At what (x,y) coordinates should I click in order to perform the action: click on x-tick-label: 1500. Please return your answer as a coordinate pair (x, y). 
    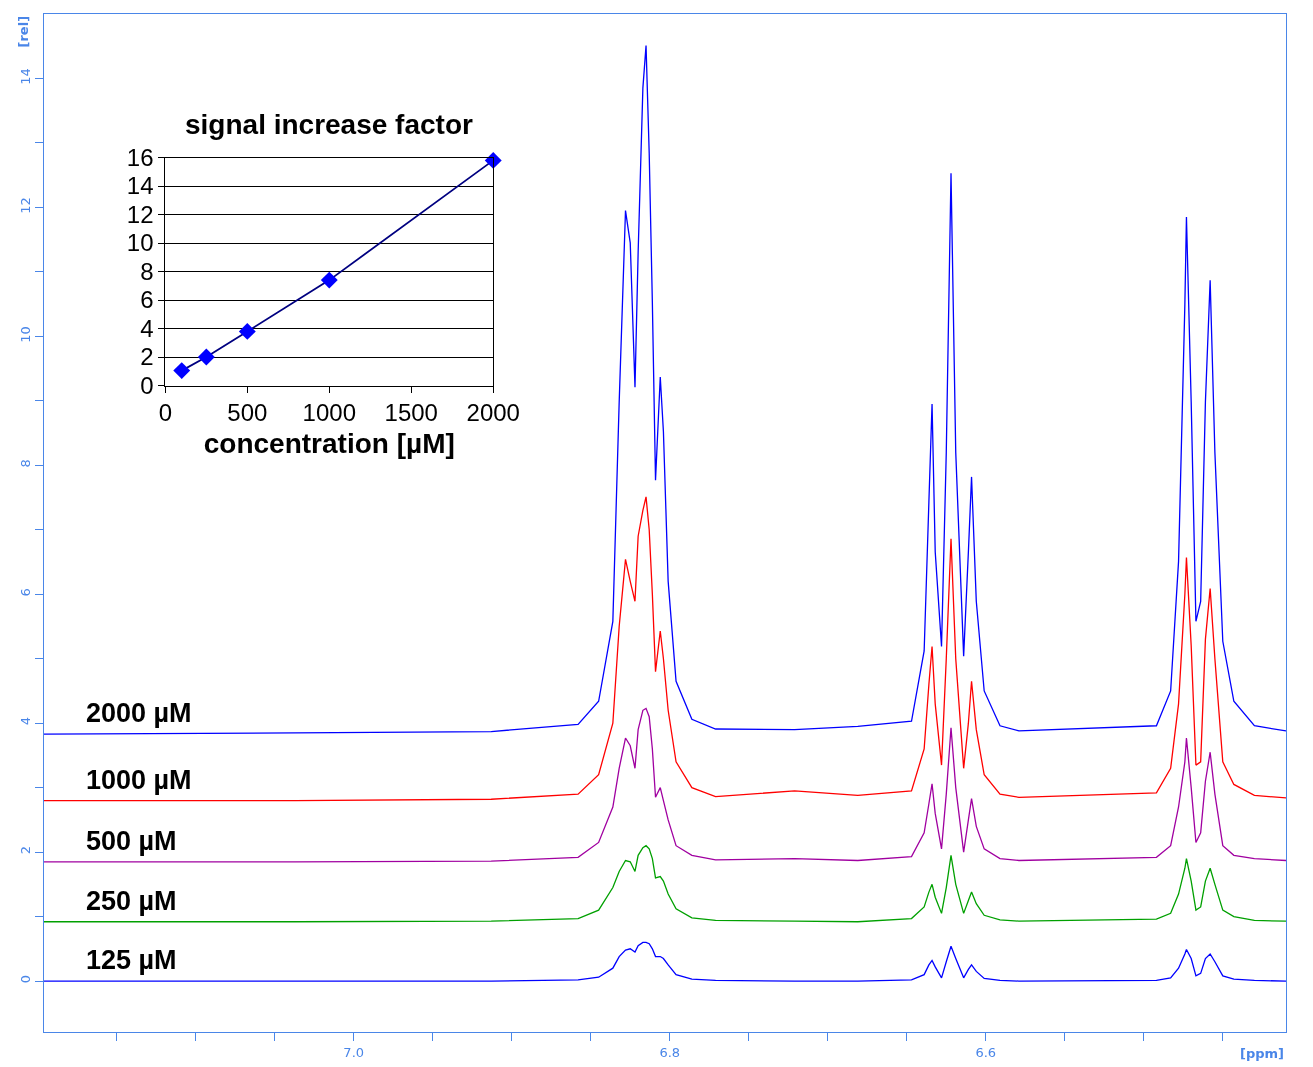
    Looking at the image, I should click on (411, 413).